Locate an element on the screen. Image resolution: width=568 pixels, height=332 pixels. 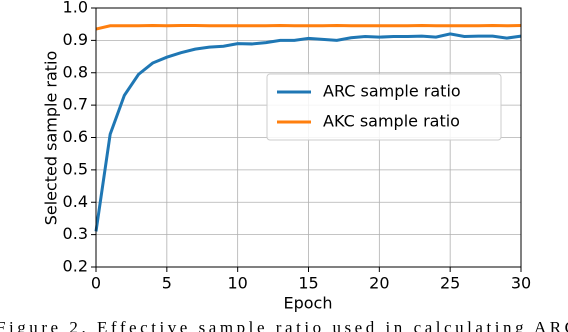
x-axis-label: Epoch is located at coordinates (308, 303).